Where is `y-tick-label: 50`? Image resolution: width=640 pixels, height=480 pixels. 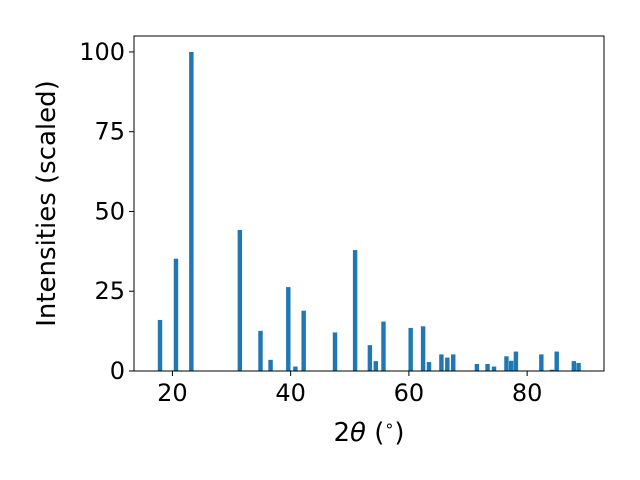
y-tick-label: 50 is located at coordinates (109, 211).